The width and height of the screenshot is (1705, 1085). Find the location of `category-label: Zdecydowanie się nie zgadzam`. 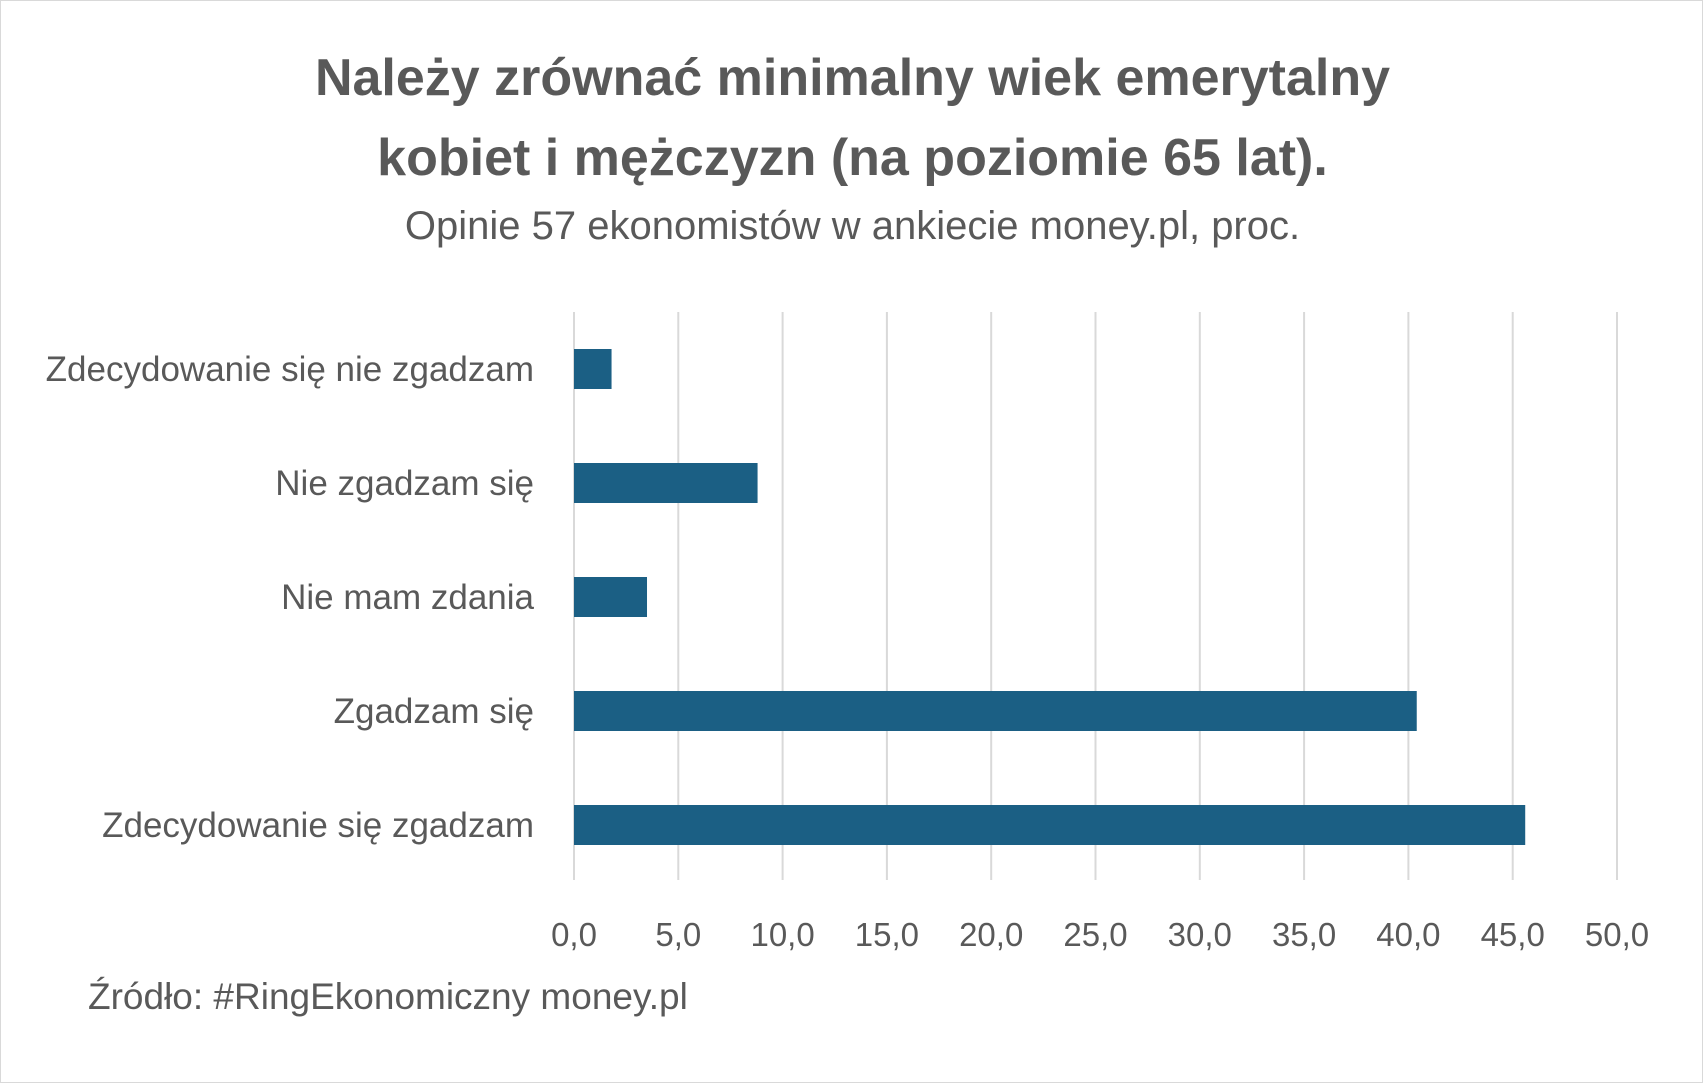

category-label: Zdecydowanie się nie zgadzam is located at coordinates (290, 369).